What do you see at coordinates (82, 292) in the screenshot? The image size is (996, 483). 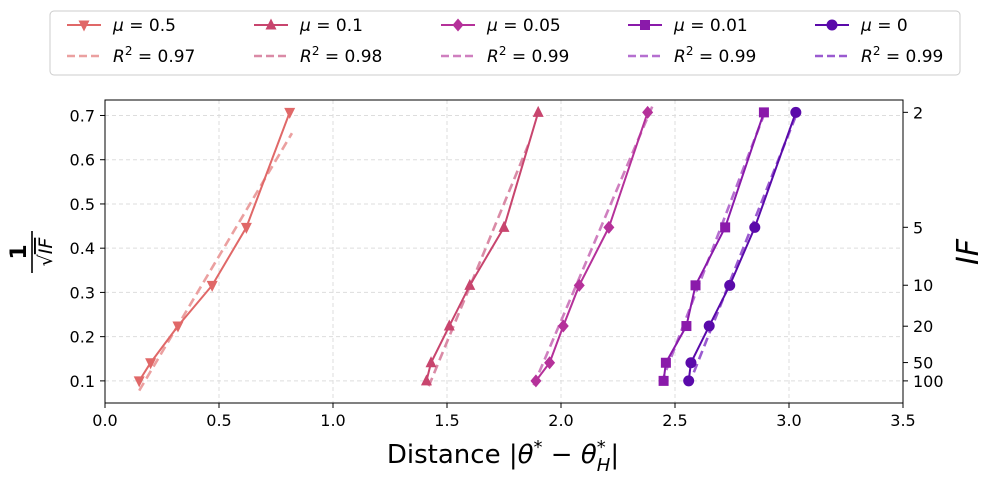 I see `y-tick-label: 0.3` at bounding box center [82, 292].